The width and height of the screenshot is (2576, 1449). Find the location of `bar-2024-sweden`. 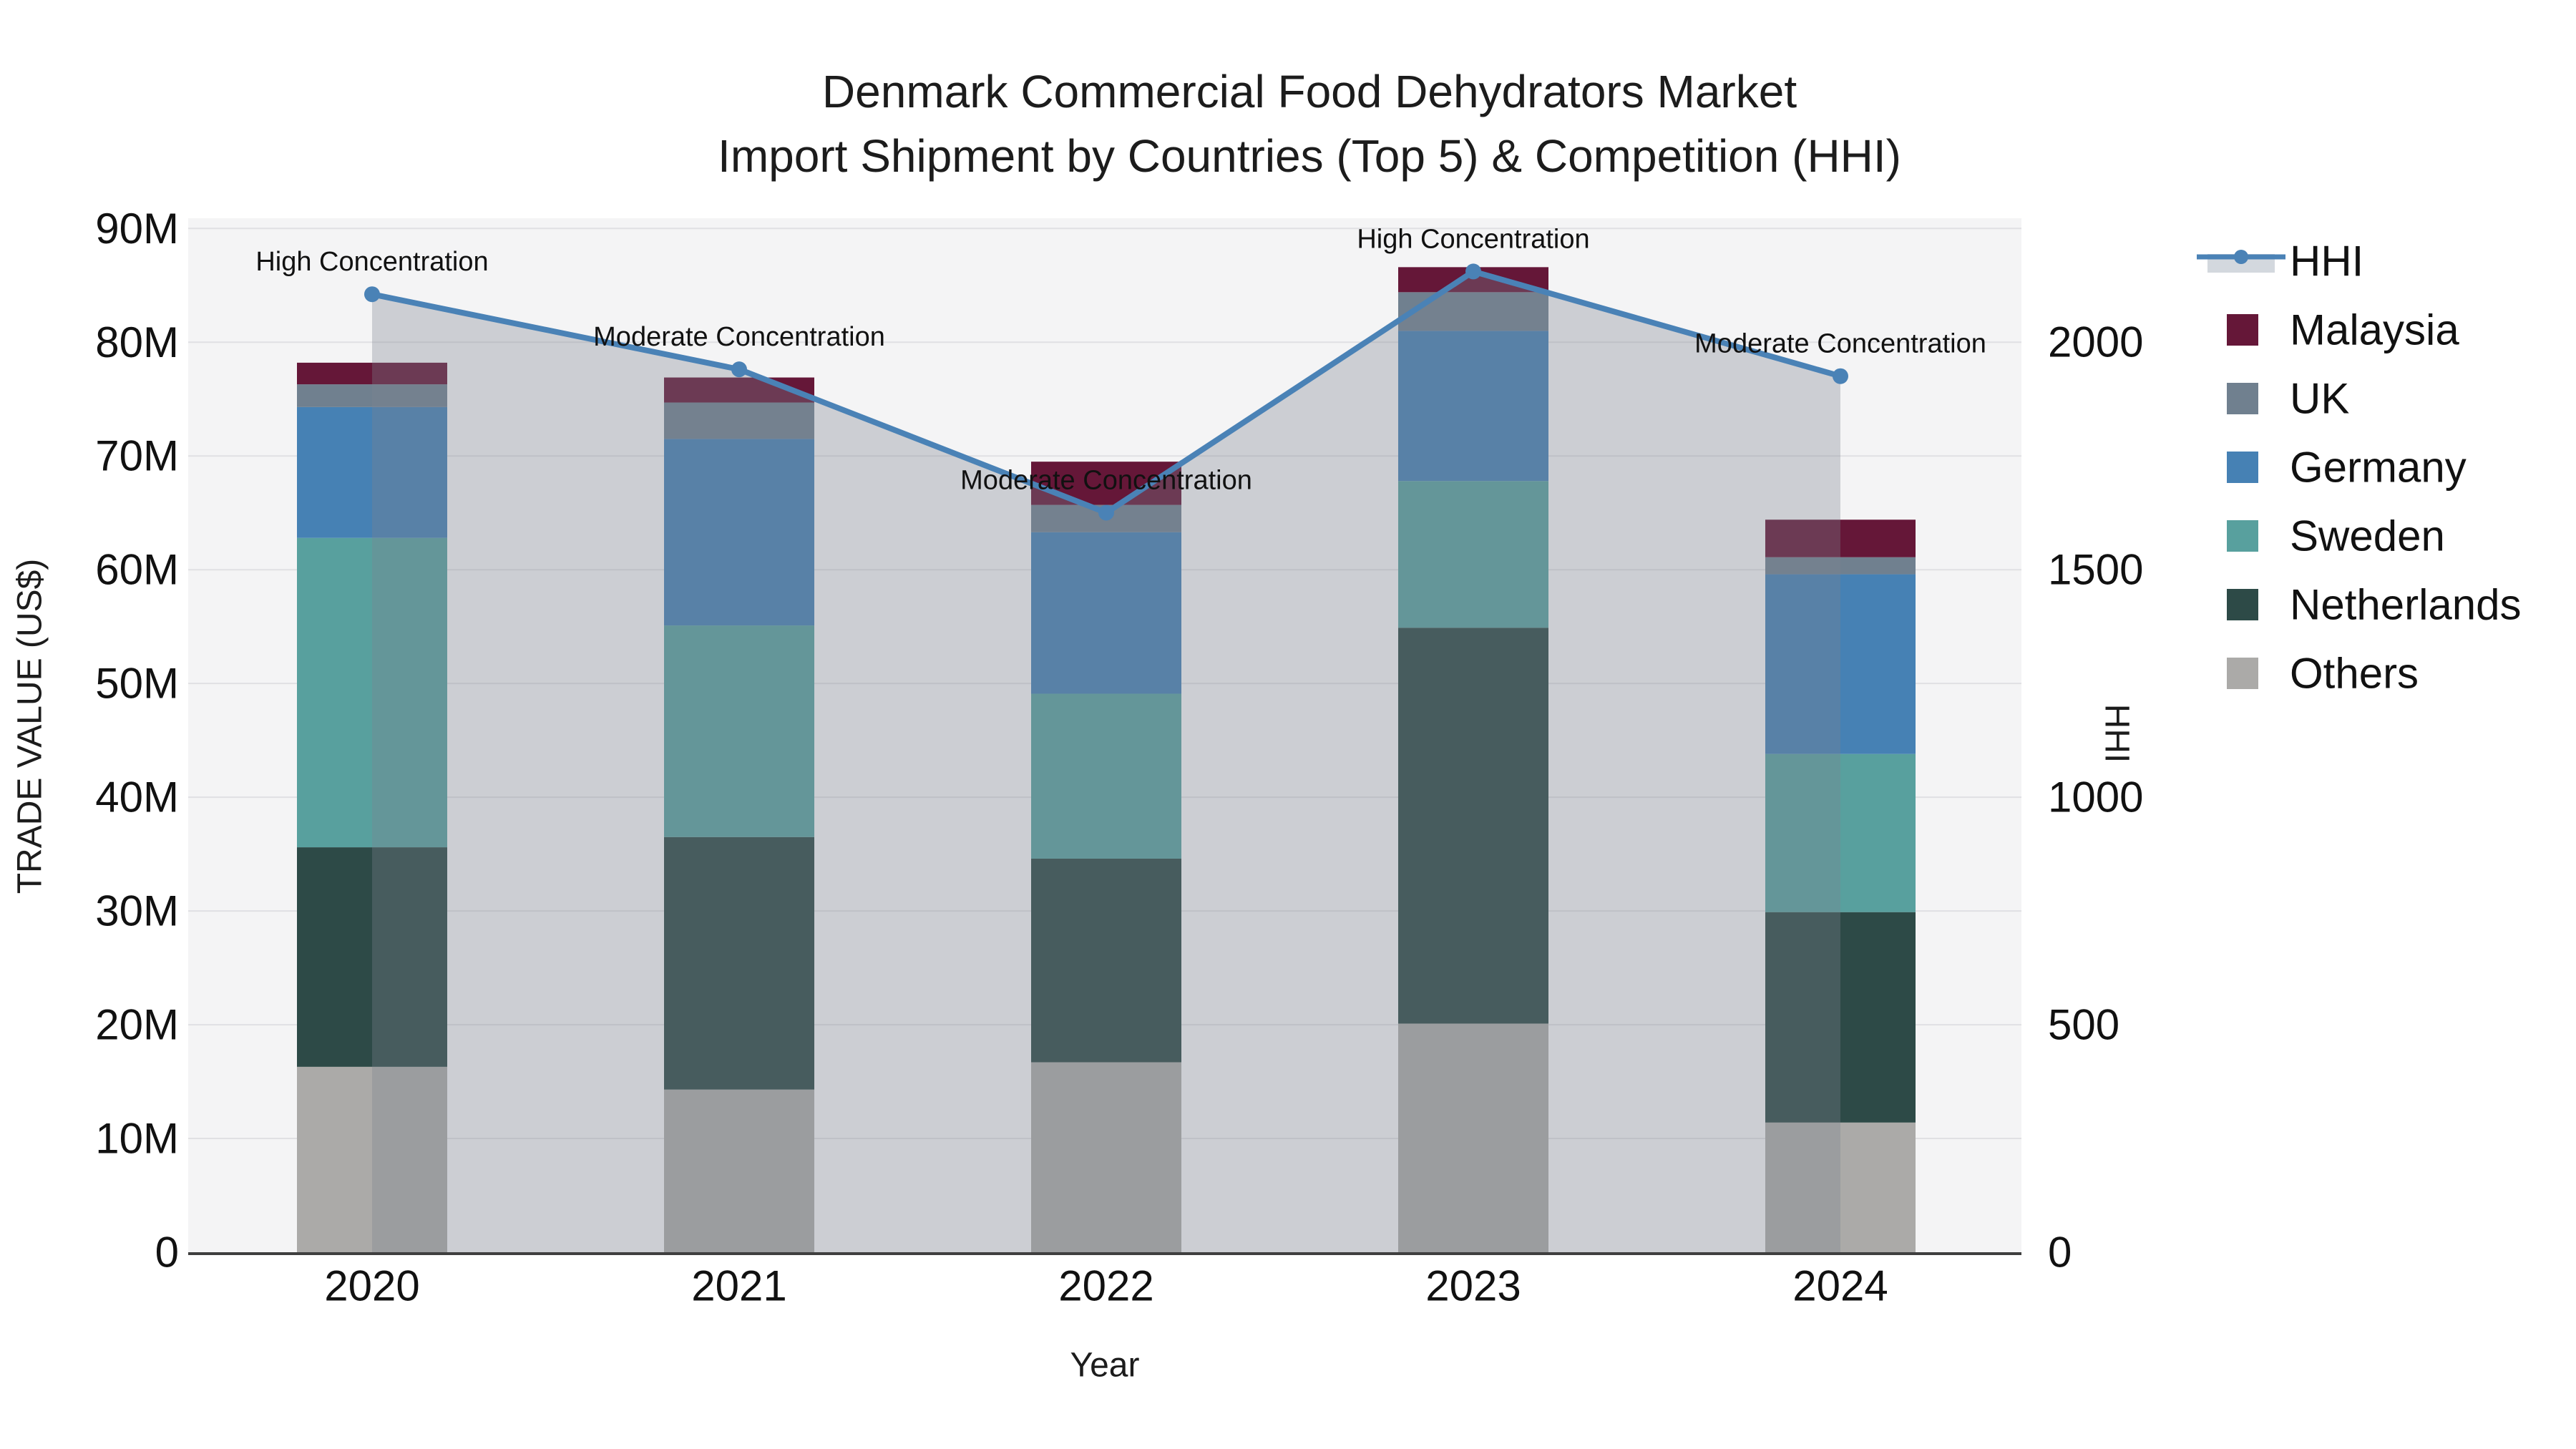

bar-2024-sweden is located at coordinates (1840, 832).